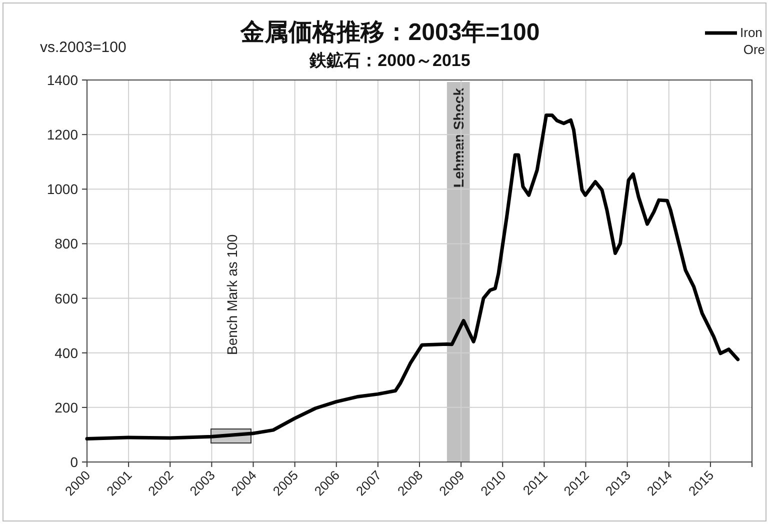  I want to click on legend: Iron Ore, so click(735, 41).